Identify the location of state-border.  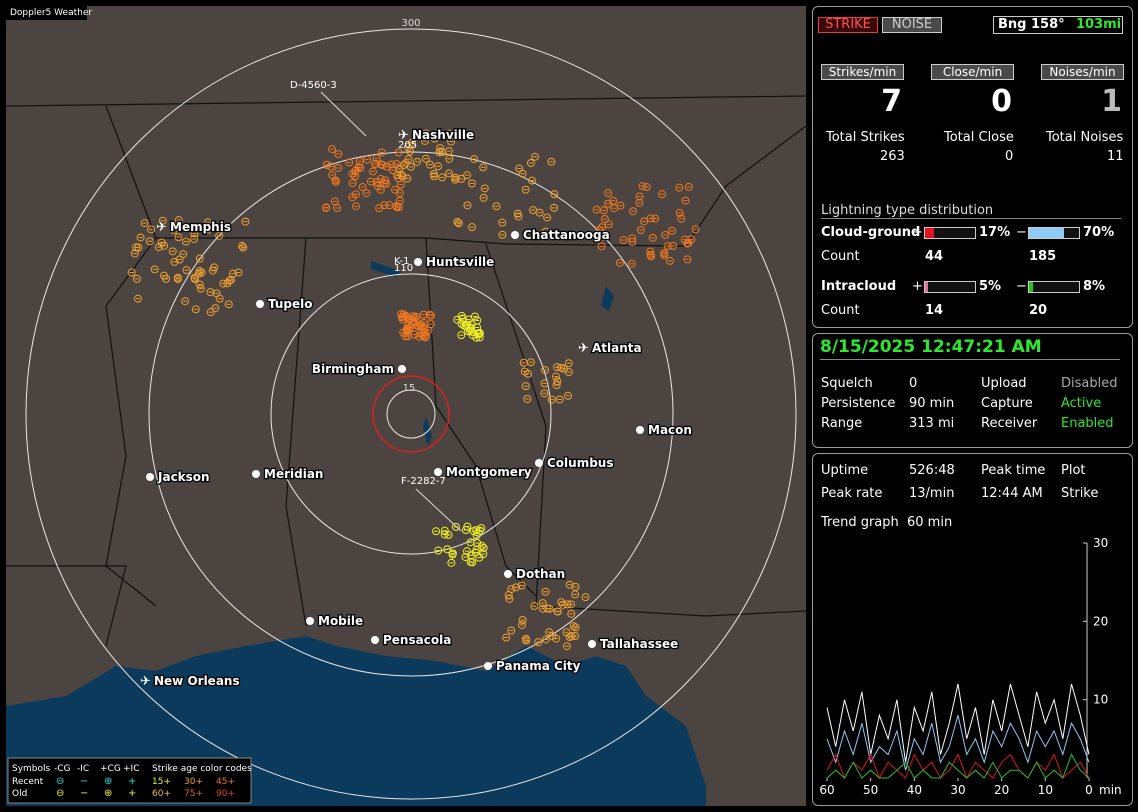
(670, 611).